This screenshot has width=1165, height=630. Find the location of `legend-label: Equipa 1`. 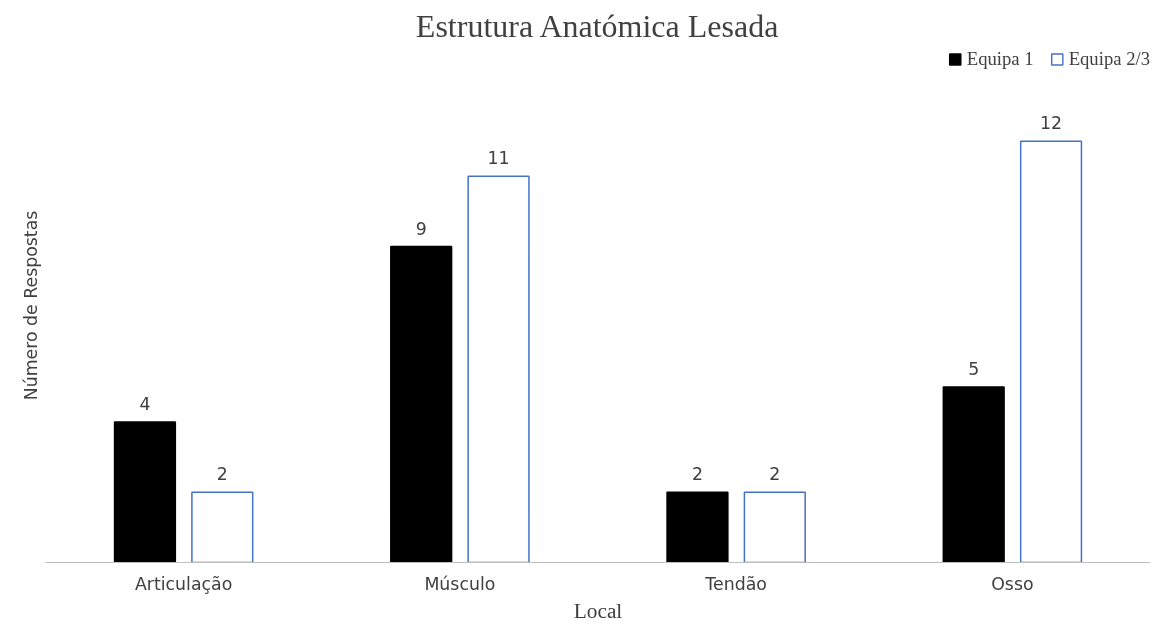

legend-label: Equipa 1 is located at coordinates (1000, 59).